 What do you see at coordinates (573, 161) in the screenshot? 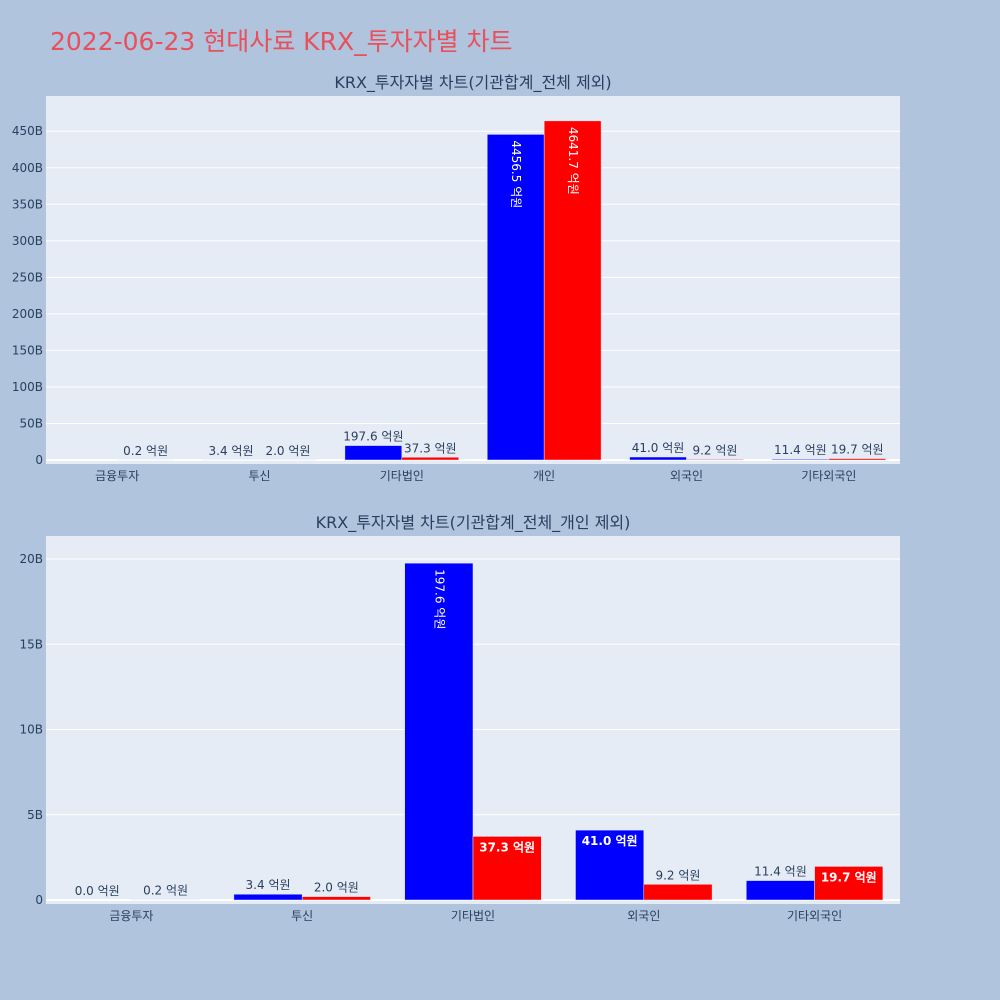
I see `data-label: 4641.7 억원` at bounding box center [573, 161].